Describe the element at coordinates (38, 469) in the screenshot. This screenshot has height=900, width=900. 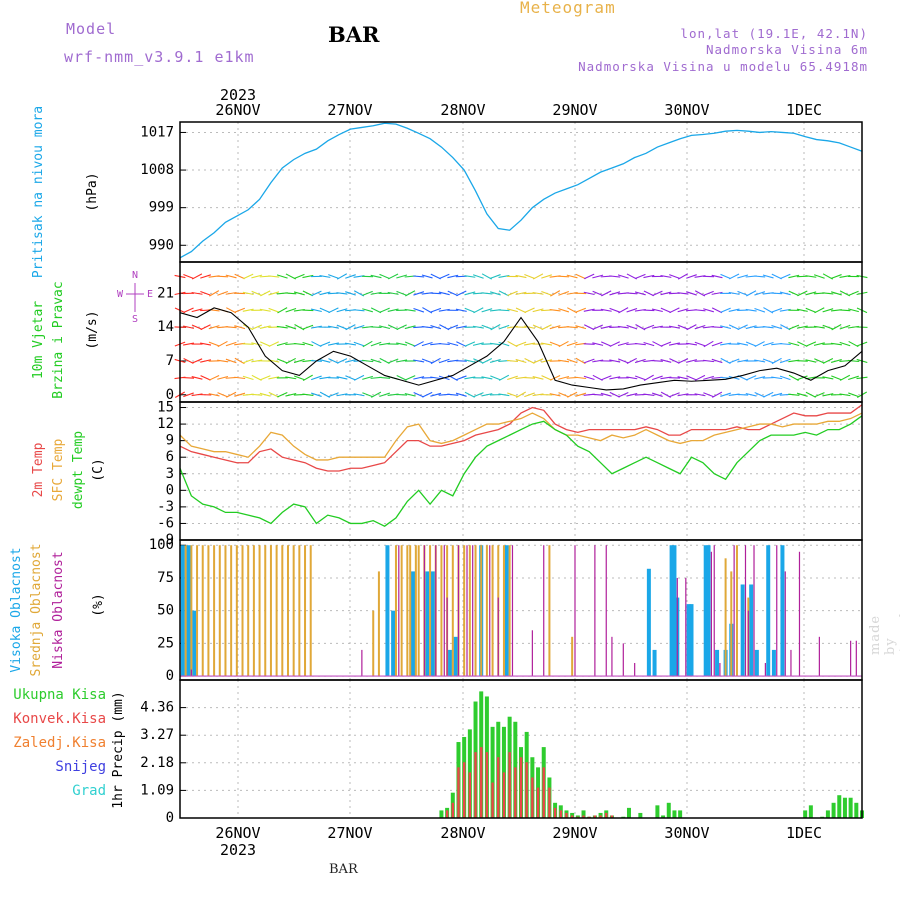
I see `temp2m-ylabel: 2m Temp` at that location.